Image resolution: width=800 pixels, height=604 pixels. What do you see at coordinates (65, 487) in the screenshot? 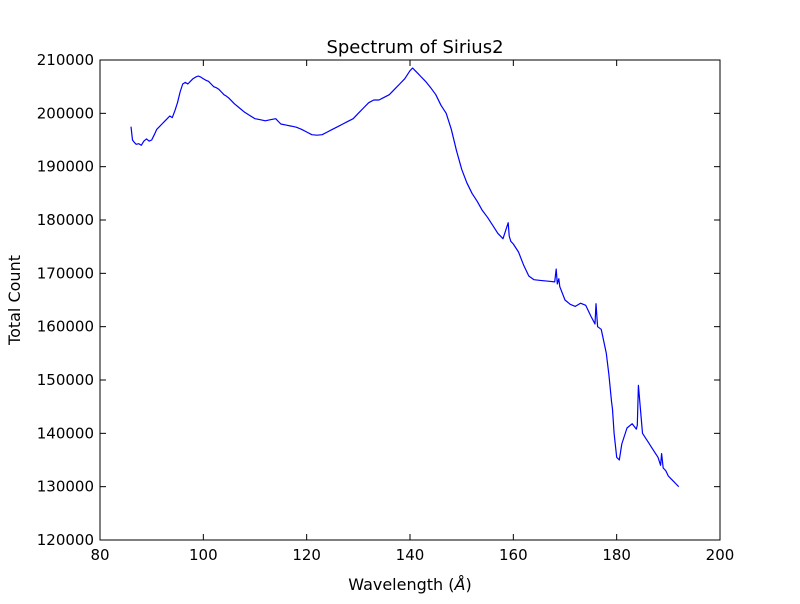
I see `y-tick-label: 130000` at bounding box center [65, 487].